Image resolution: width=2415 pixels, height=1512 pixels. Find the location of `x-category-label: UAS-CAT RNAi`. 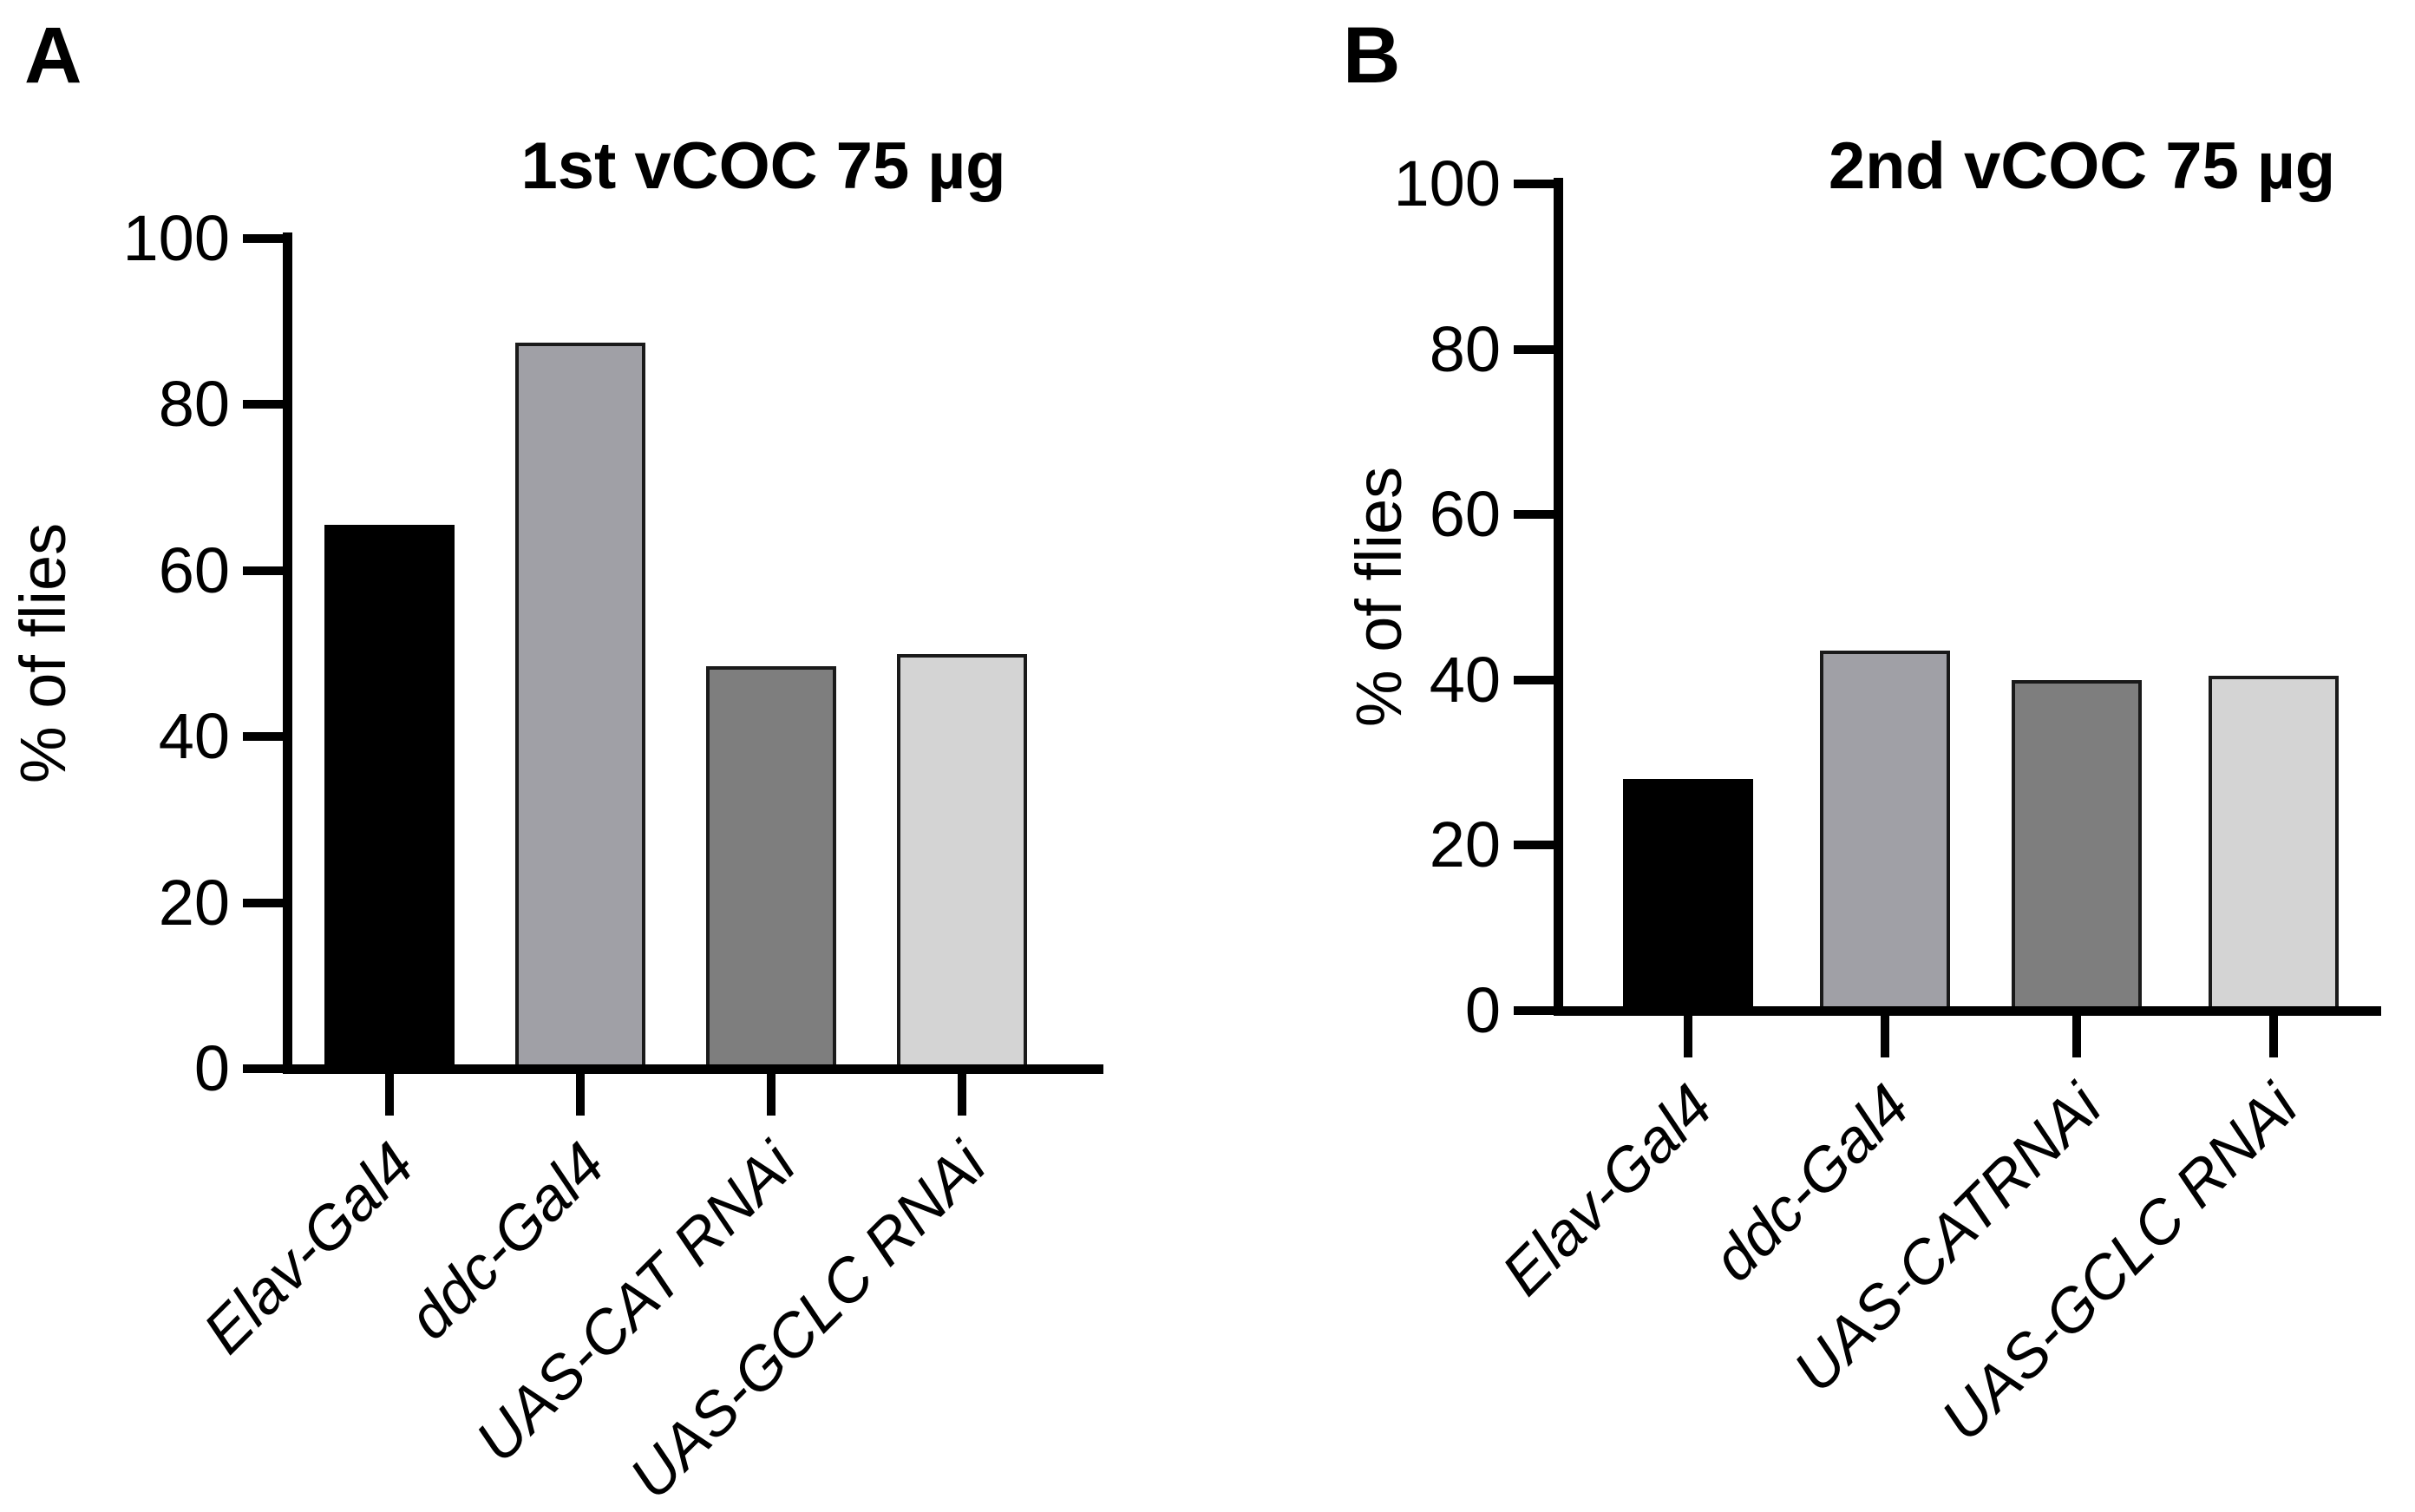

x-category-label: UAS-CAT RNAi is located at coordinates (635, 1302).